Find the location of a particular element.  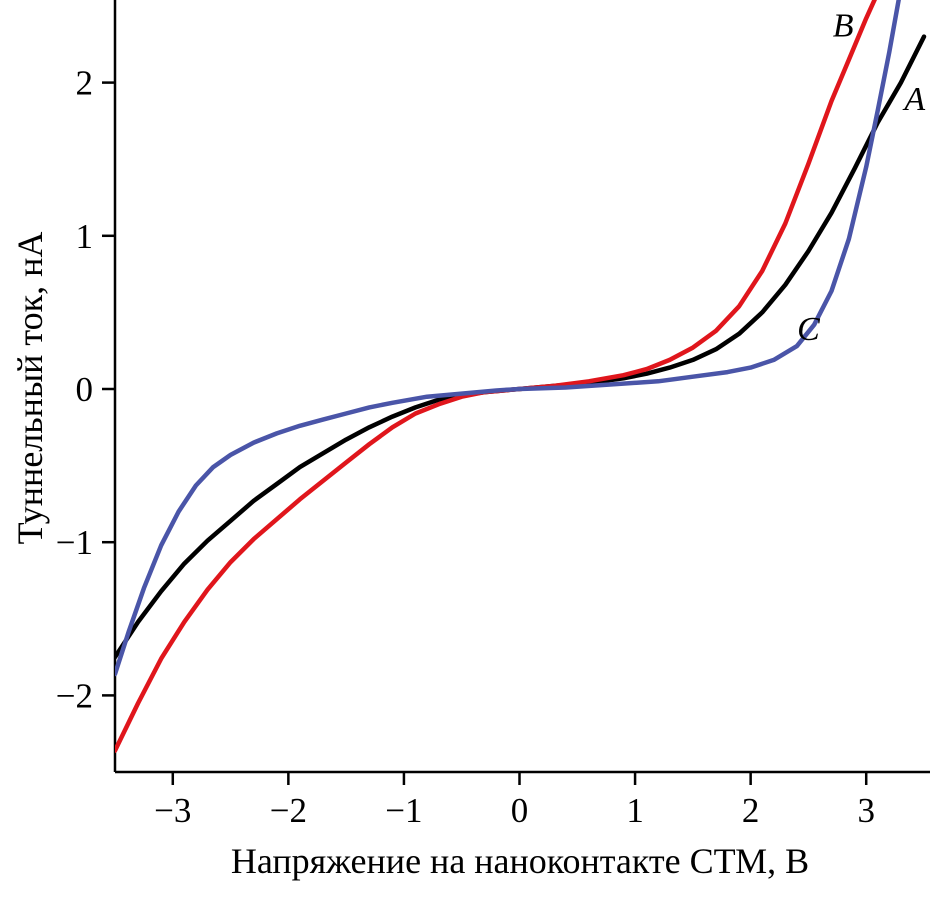

y-axis-label: Туннельный ток, нА is located at coordinates (30, 388).